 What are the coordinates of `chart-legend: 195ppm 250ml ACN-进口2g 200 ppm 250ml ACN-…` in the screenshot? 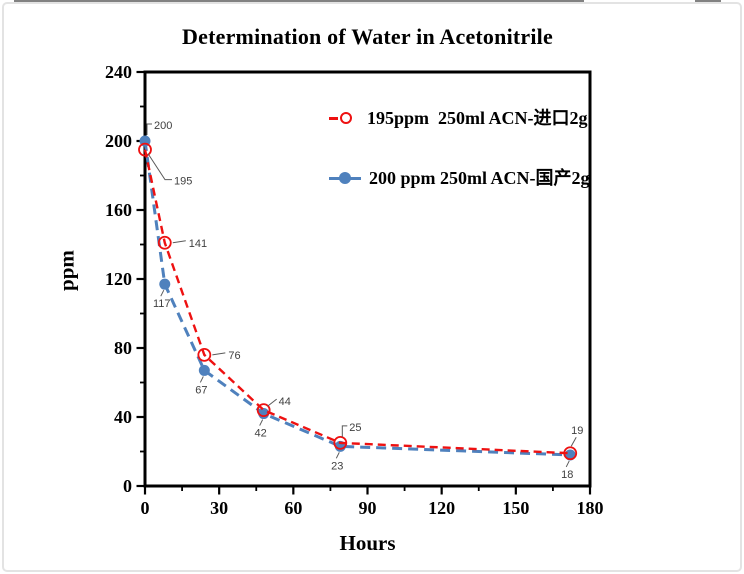 It's located at (459, 148).